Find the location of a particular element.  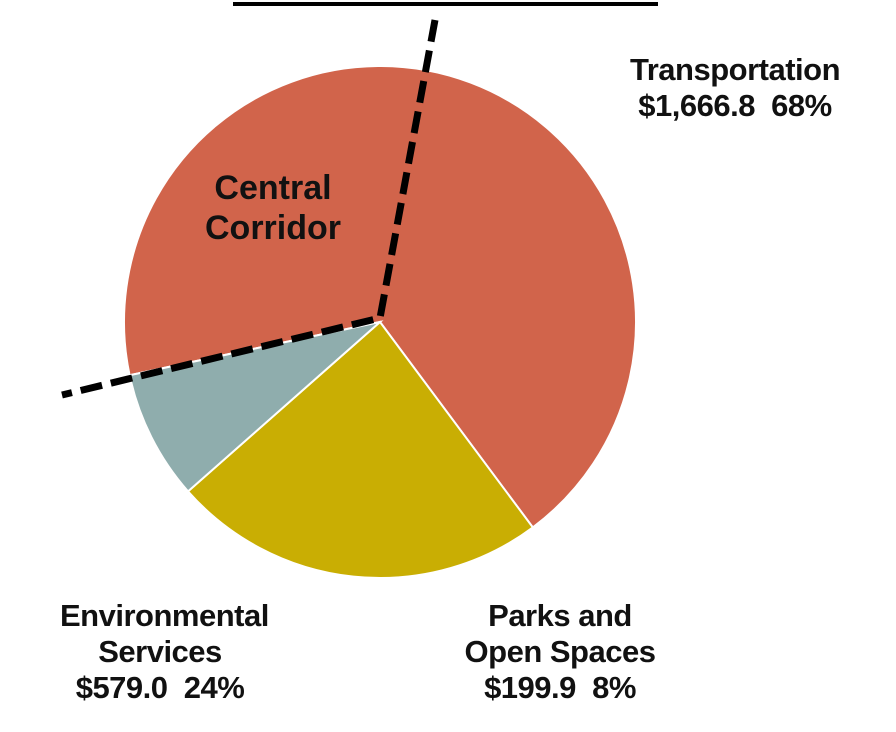

category-name: Transportation is located at coordinates (735, 69).